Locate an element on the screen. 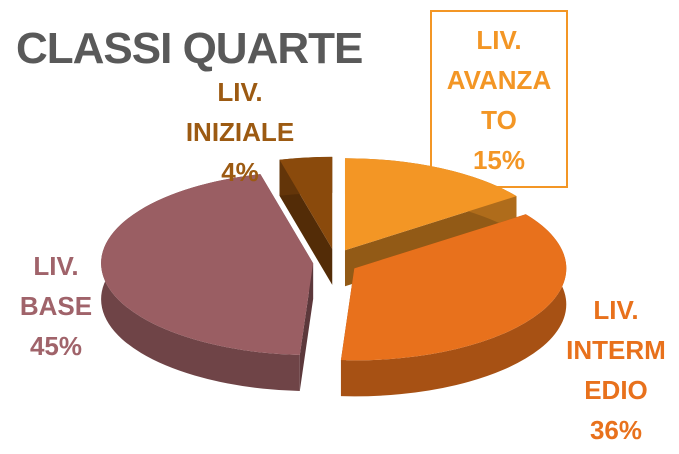  category-label: LIV. BASE is located at coordinates (56, 286).